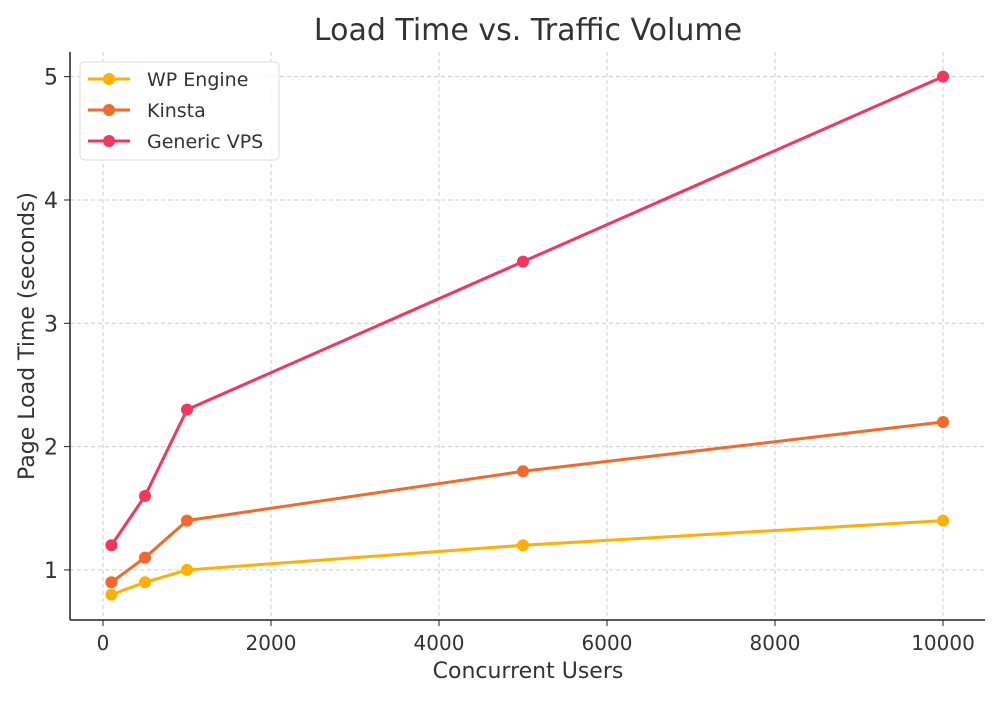 The image size is (1000, 703). Describe the element at coordinates (51, 448) in the screenshot. I see `y-tick-label: 2` at that location.